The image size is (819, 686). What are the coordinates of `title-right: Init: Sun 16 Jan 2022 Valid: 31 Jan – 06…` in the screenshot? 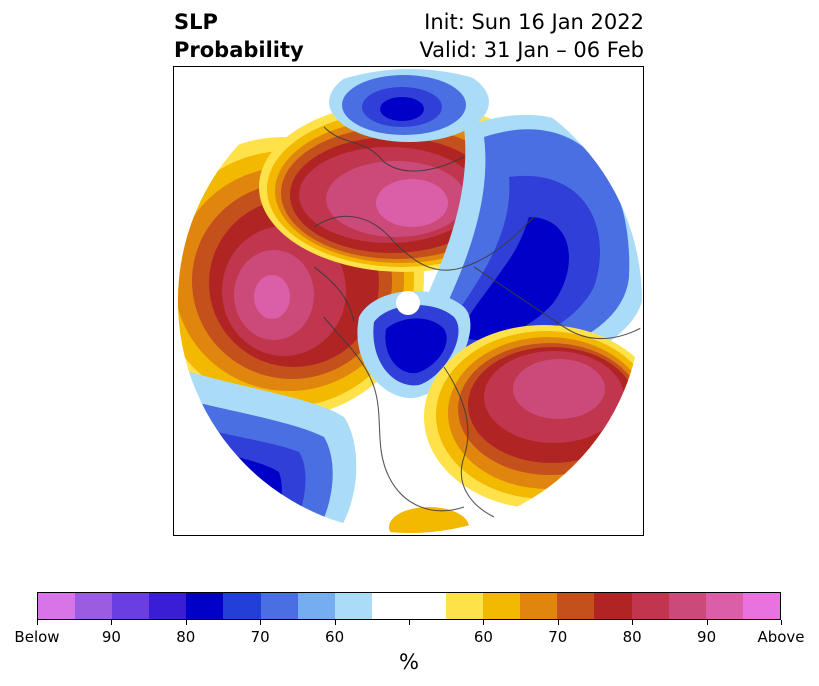 It's located at (531, 36).